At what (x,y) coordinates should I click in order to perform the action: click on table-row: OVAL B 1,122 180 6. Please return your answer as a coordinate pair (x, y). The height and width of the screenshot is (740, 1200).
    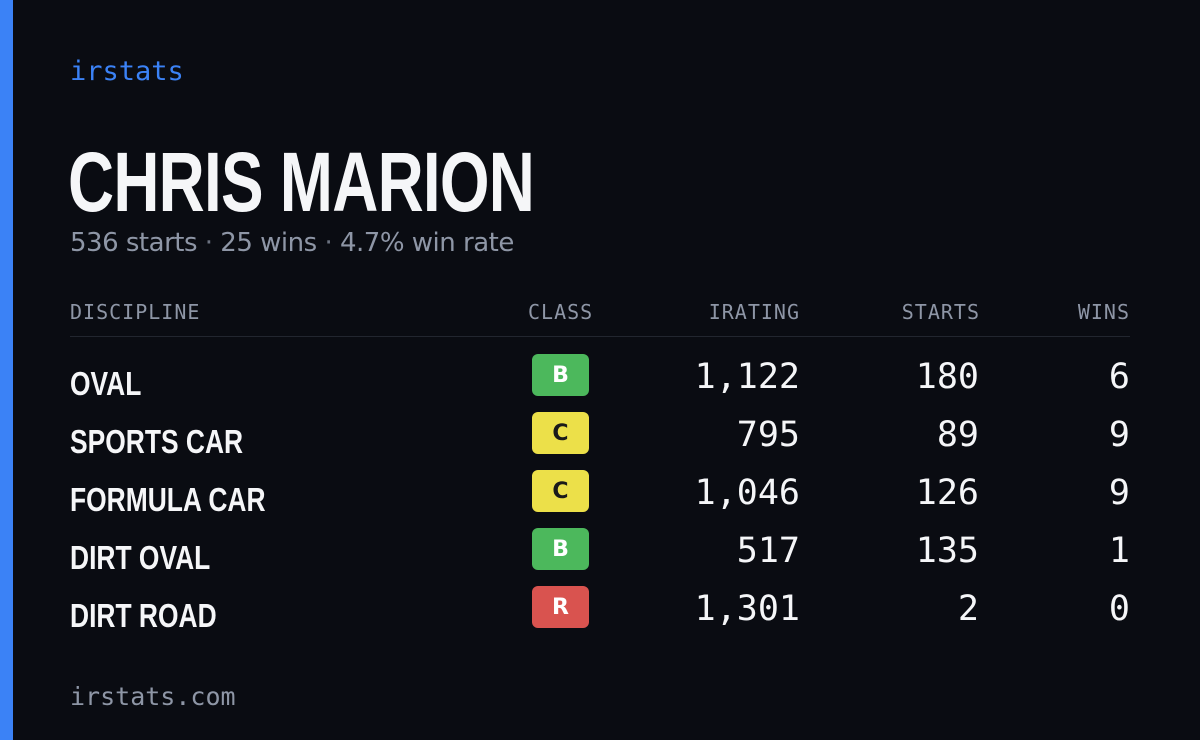
    Looking at the image, I should click on (600, 381).